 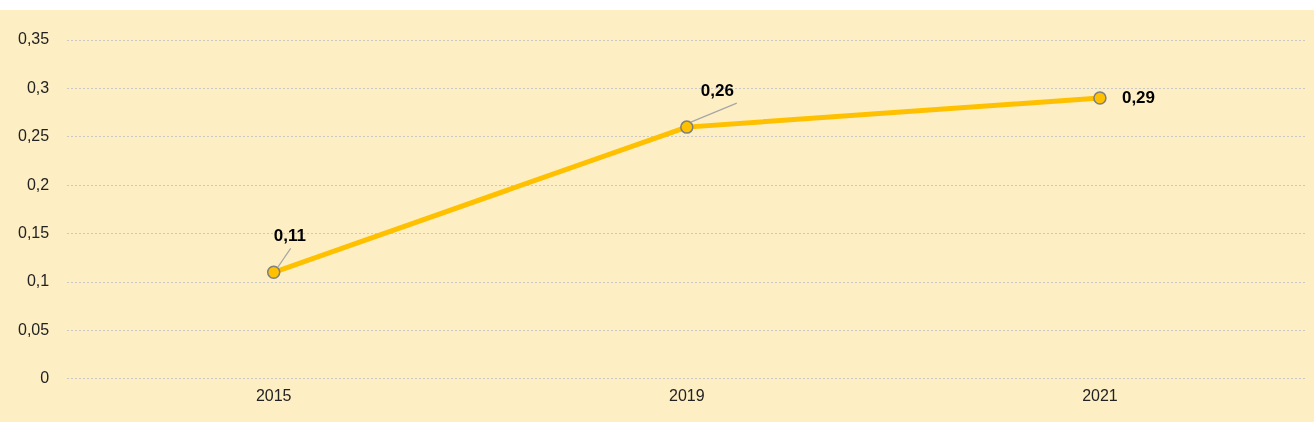 What do you see at coordinates (34, 329) in the screenshot?
I see `y-tick-label: 0,05` at bounding box center [34, 329].